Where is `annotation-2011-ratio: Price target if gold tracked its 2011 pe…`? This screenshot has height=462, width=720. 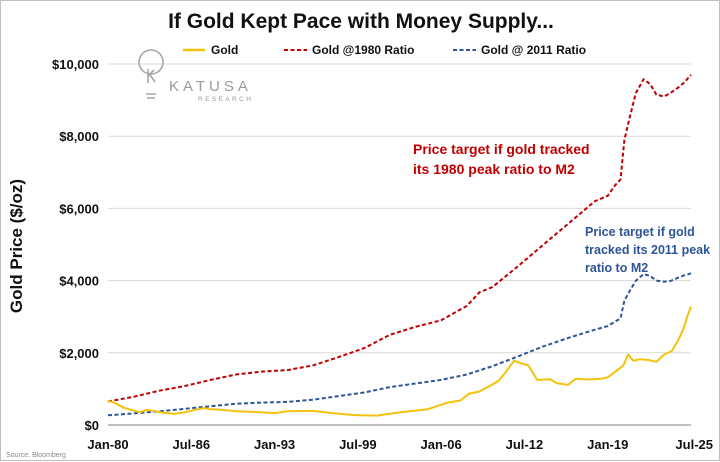
annotation-2011-ratio: Price target if gold tracked its 2011 pe… is located at coordinates (649, 250).